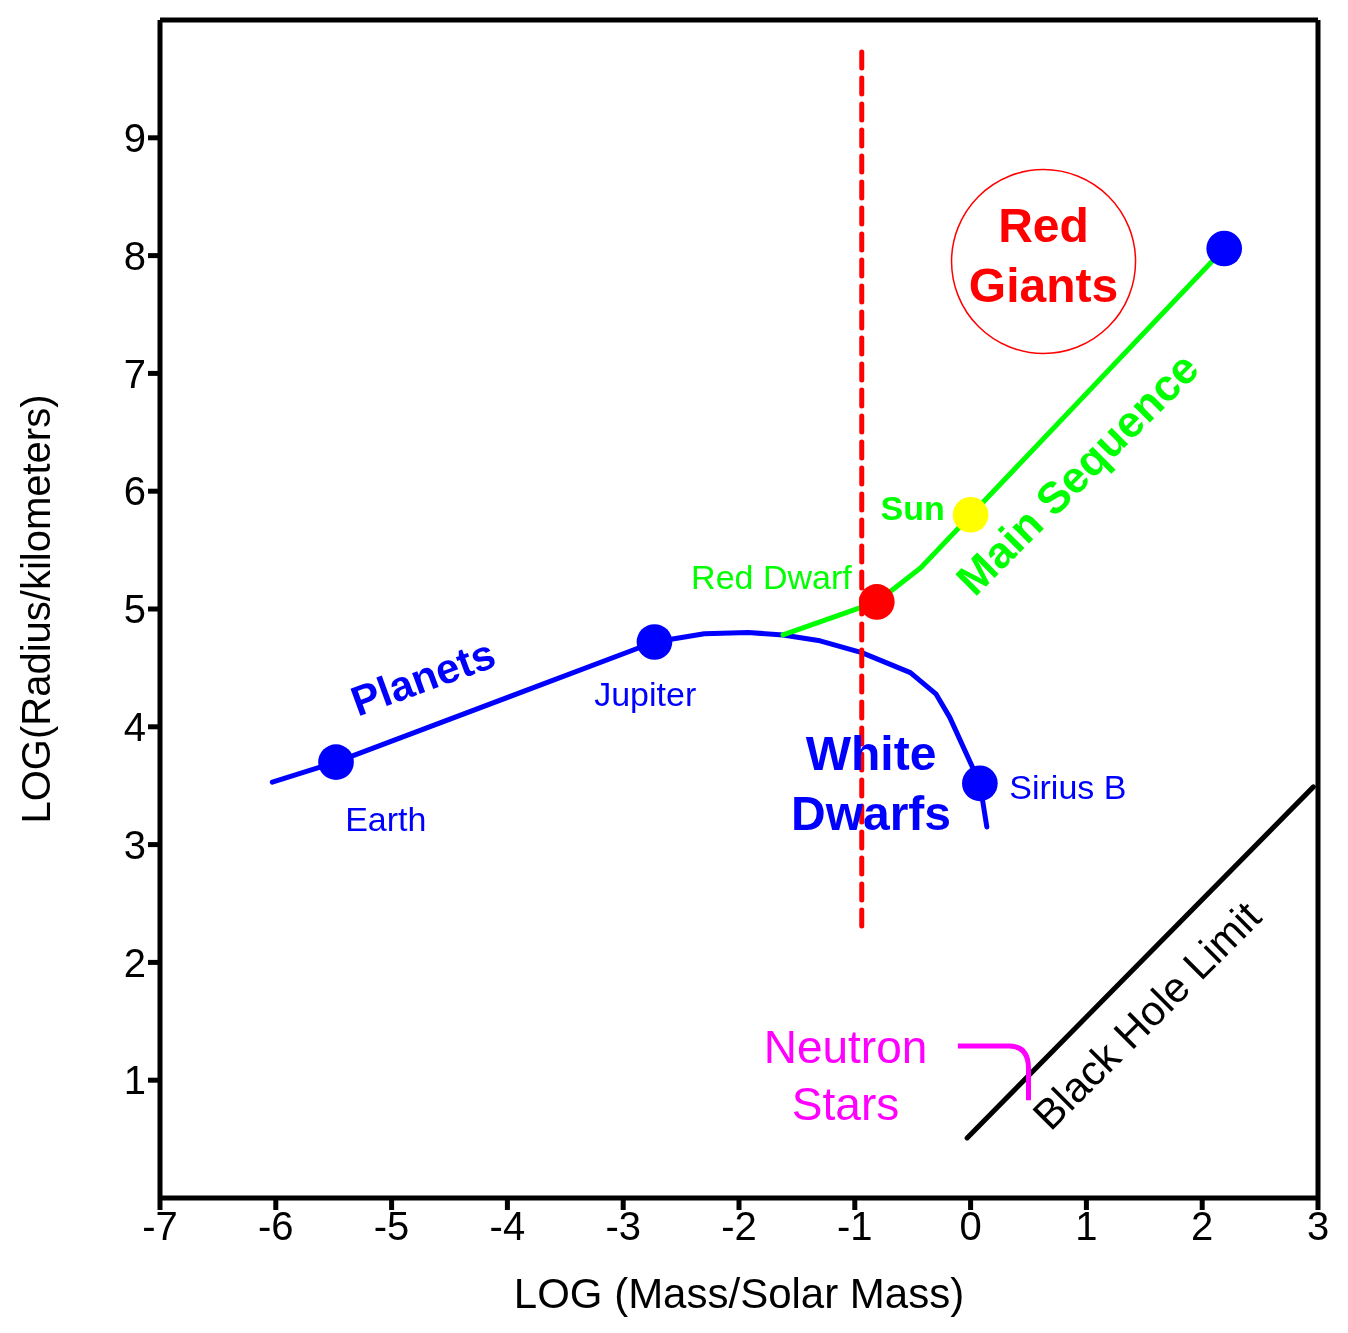 The height and width of the screenshot is (1333, 1348). I want to click on x-axis-title: LOG (Mass/Solar Mass), so click(739, 1293).